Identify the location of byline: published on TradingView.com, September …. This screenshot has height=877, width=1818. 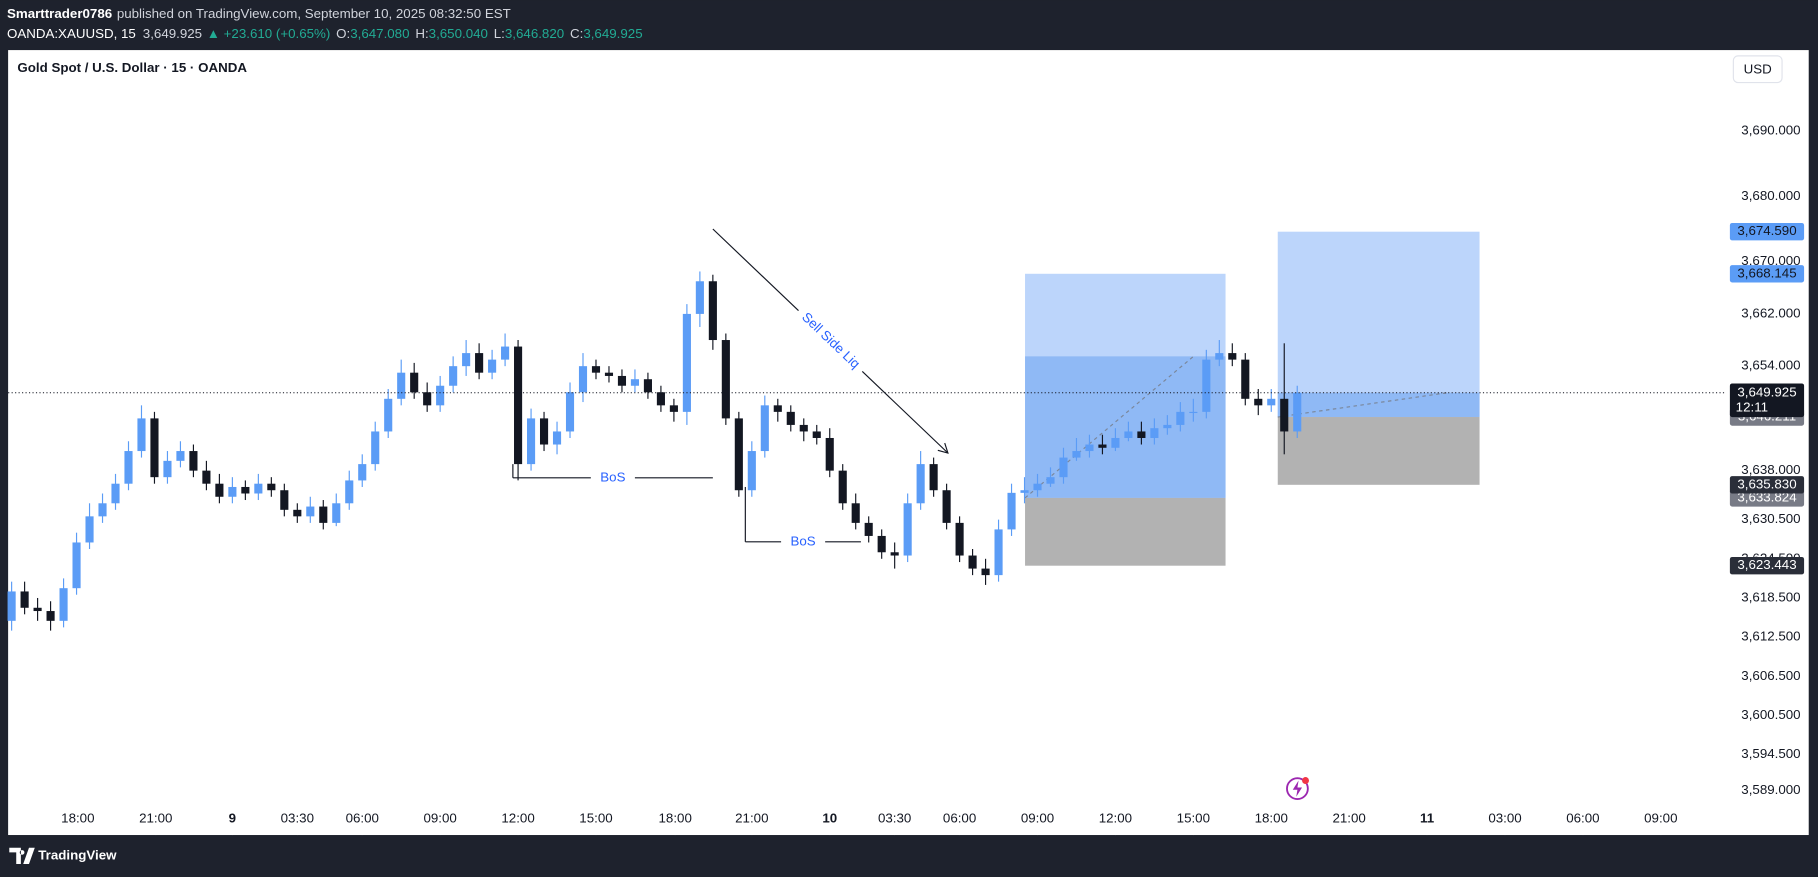
(314, 13).